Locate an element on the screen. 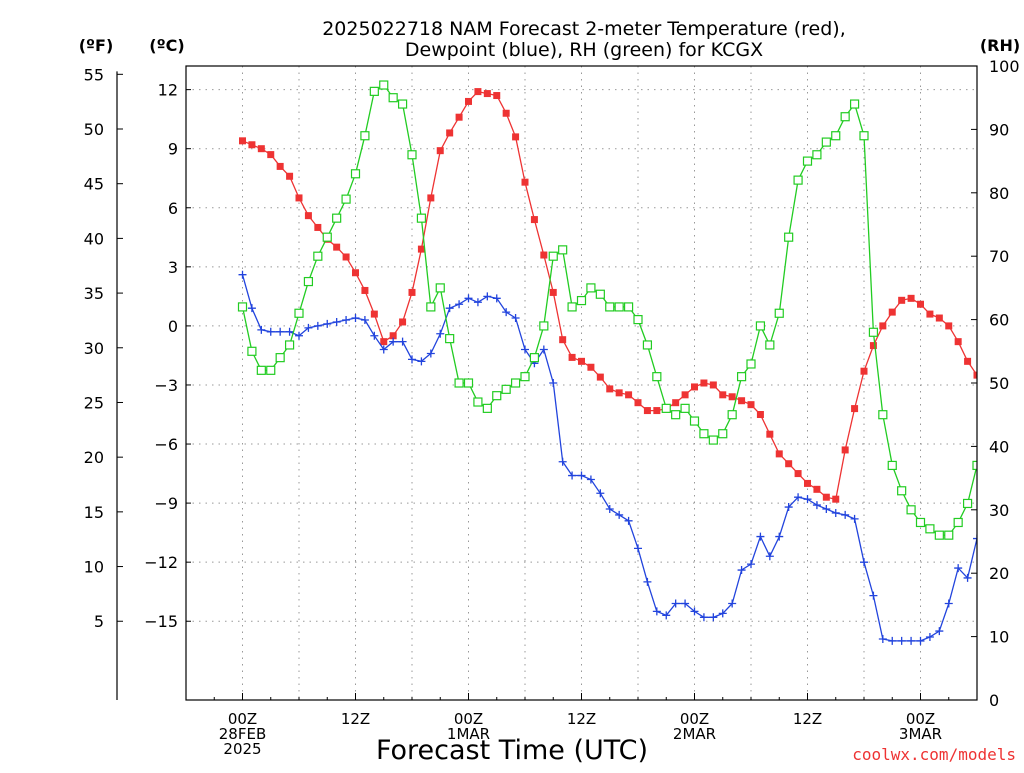 This screenshot has height=773, width=1024. fahrenheit-tick-label: 55 is located at coordinates (94, 74).